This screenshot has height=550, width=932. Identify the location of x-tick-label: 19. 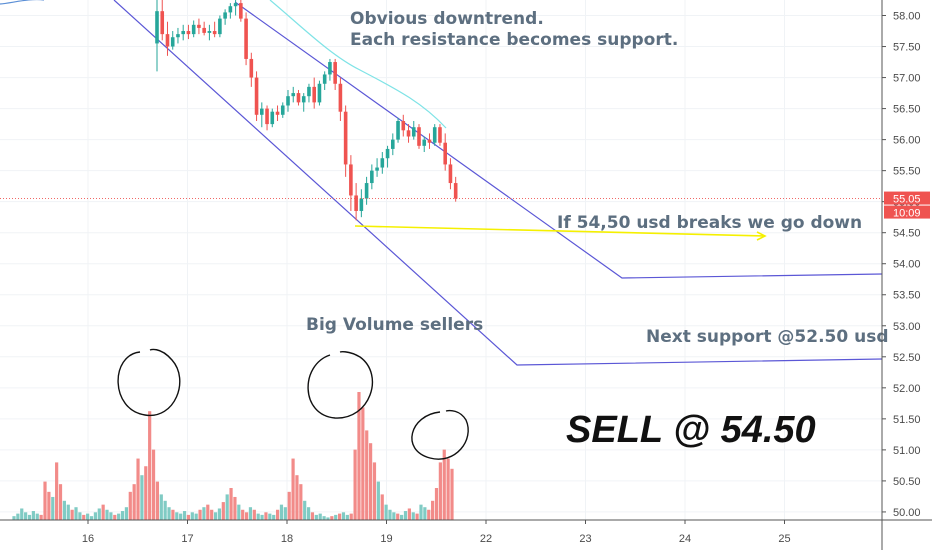
(386, 539).